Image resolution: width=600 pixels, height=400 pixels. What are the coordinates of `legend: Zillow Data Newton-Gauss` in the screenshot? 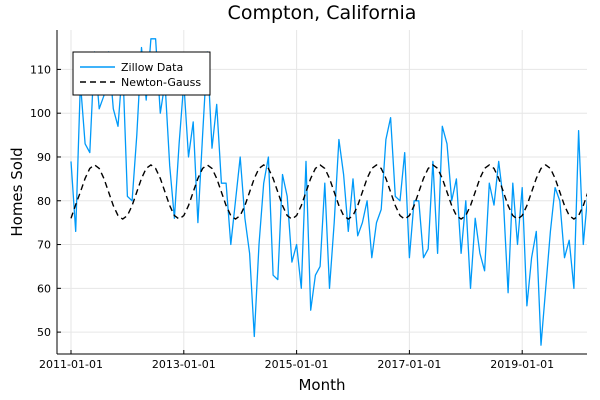 It's located at (141, 73).